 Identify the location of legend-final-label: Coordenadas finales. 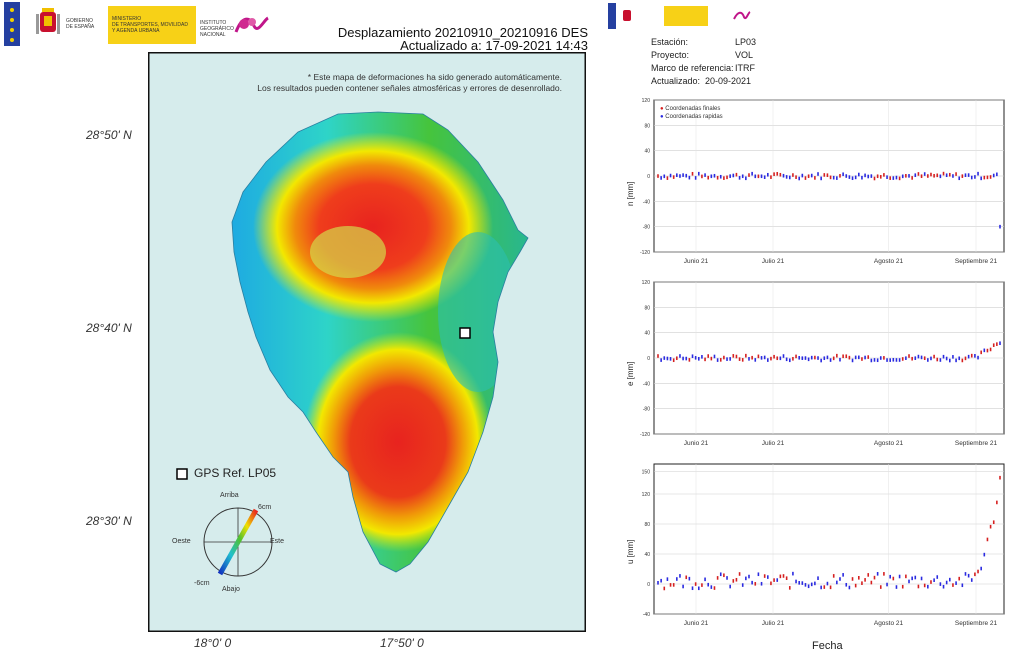
(693, 109).